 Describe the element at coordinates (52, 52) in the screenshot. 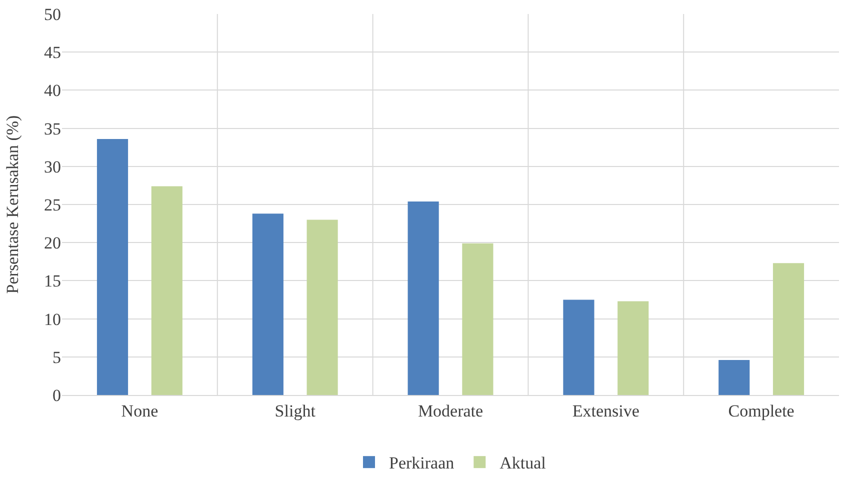

I see `y-tick-label: 45` at that location.